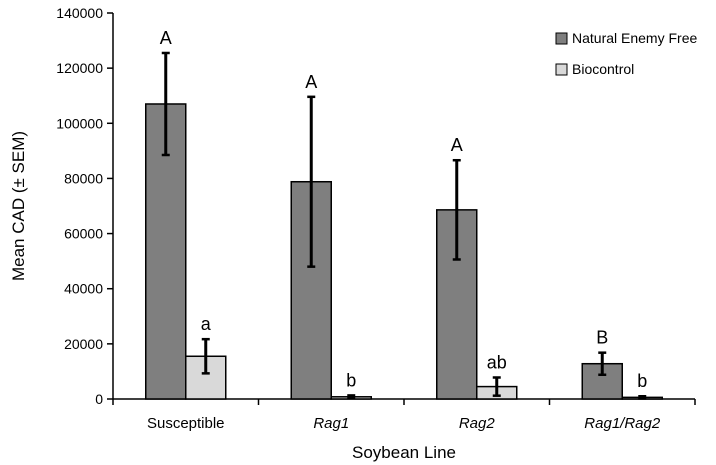 This screenshot has width=716, height=465. What do you see at coordinates (603, 69) in the screenshot?
I see `legend-label-biocontrol: Biocontrol` at bounding box center [603, 69].